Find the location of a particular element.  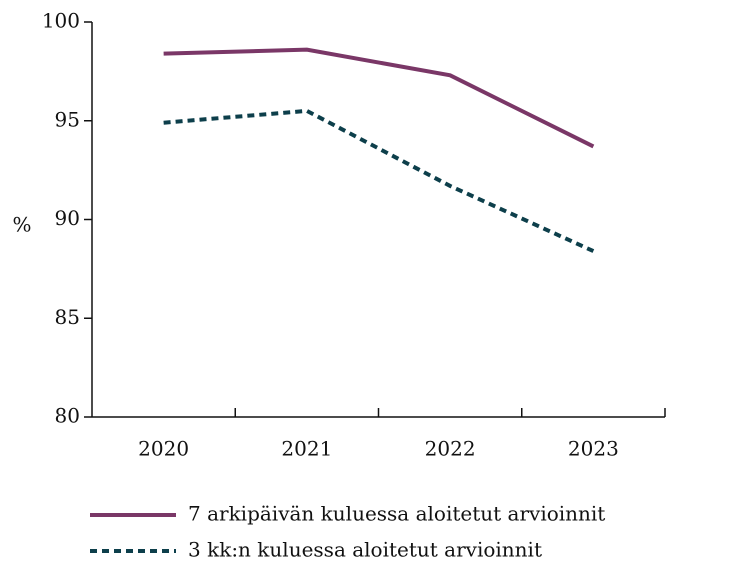

legend-label: 3 kk:n kuluessa aloitetut arvioinnit is located at coordinates (365, 550).